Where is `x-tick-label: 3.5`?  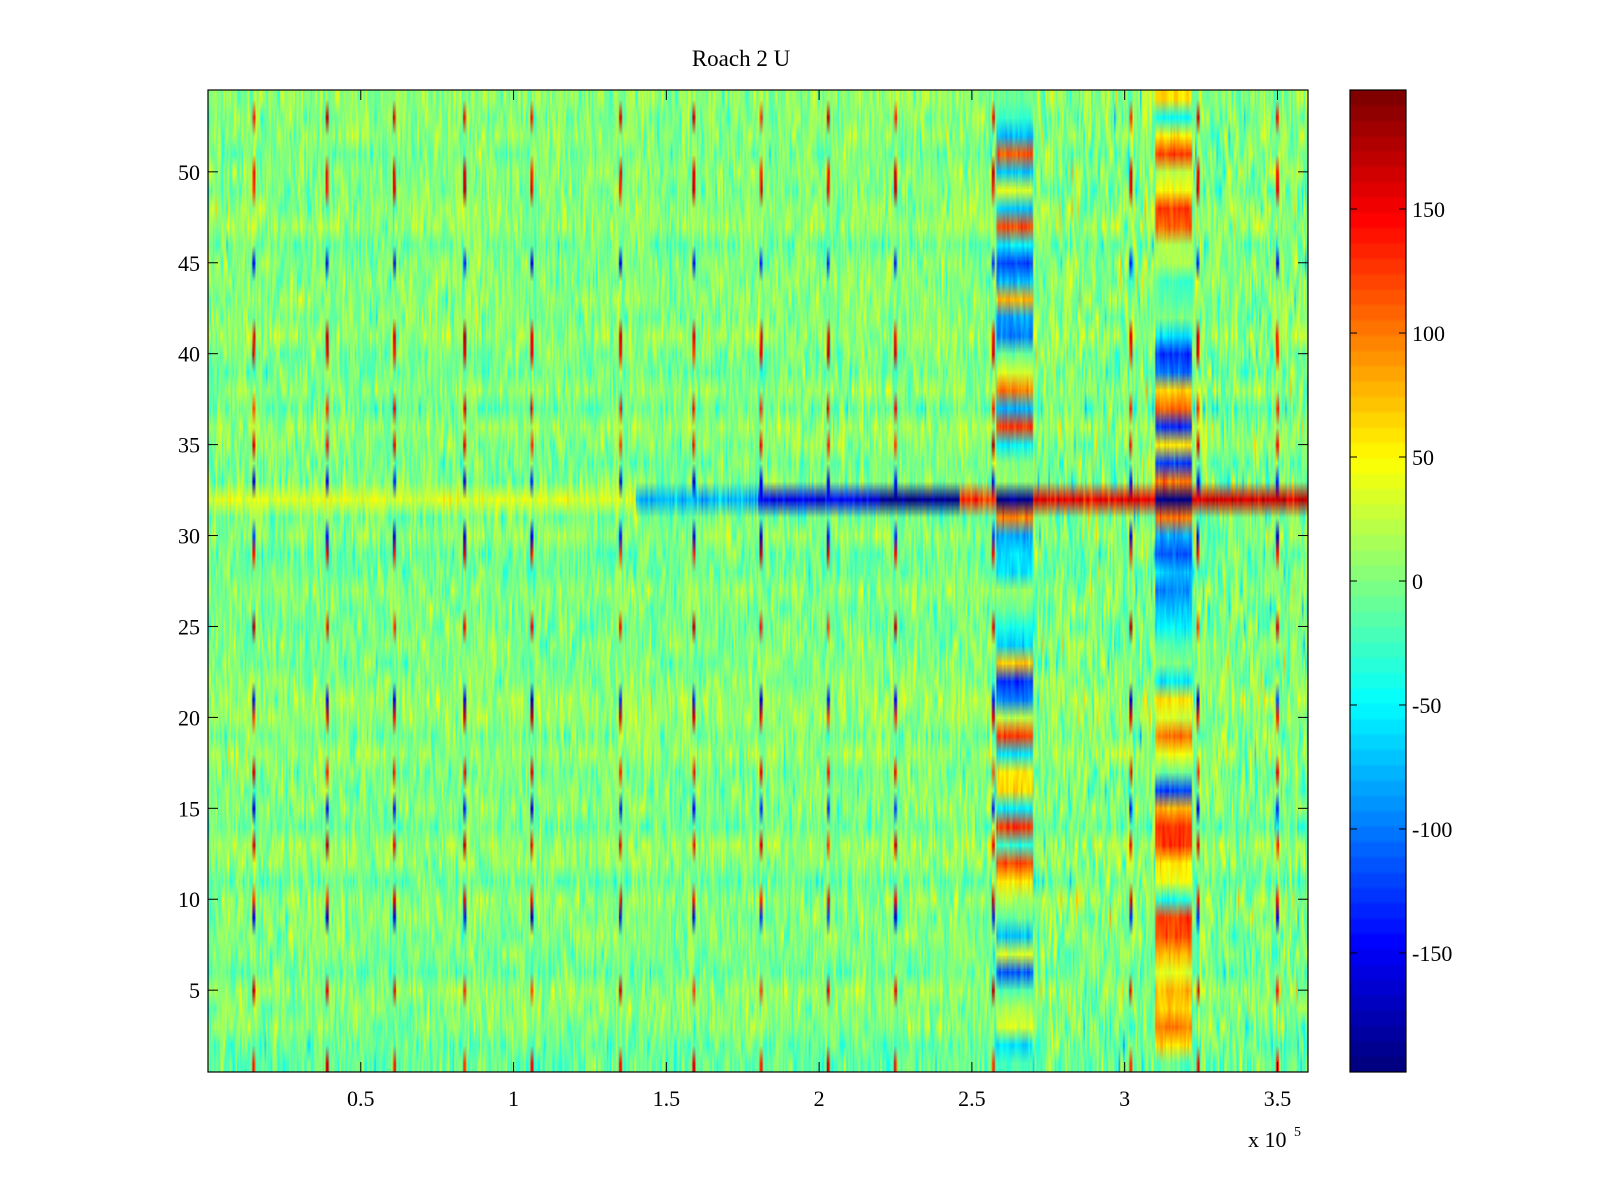 x-tick-label: 3.5 is located at coordinates (1278, 1098).